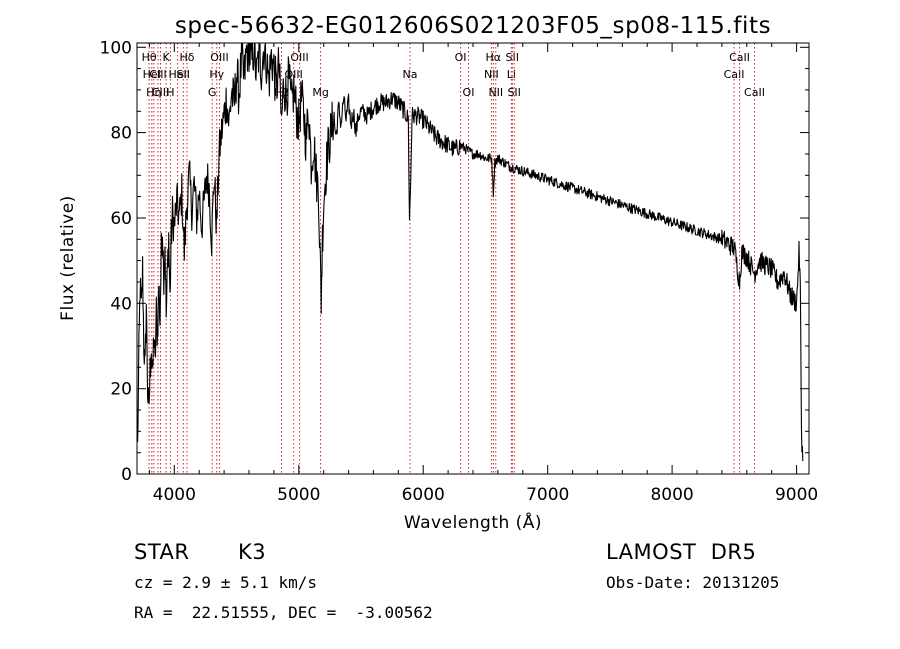 The image size is (900, 649). Describe the element at coordinates (121, 390) in the screenshot. I see `y-tick-label: 20` at that location.